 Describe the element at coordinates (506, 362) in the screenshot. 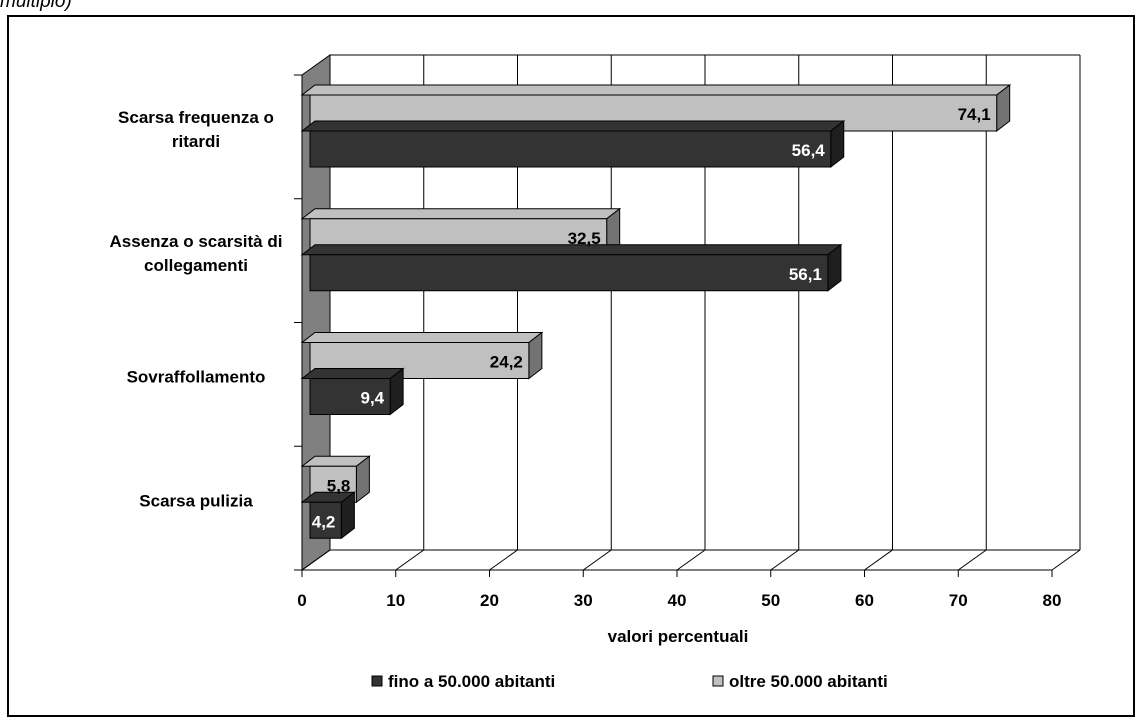

I see `data-label: 24,2` at that location.